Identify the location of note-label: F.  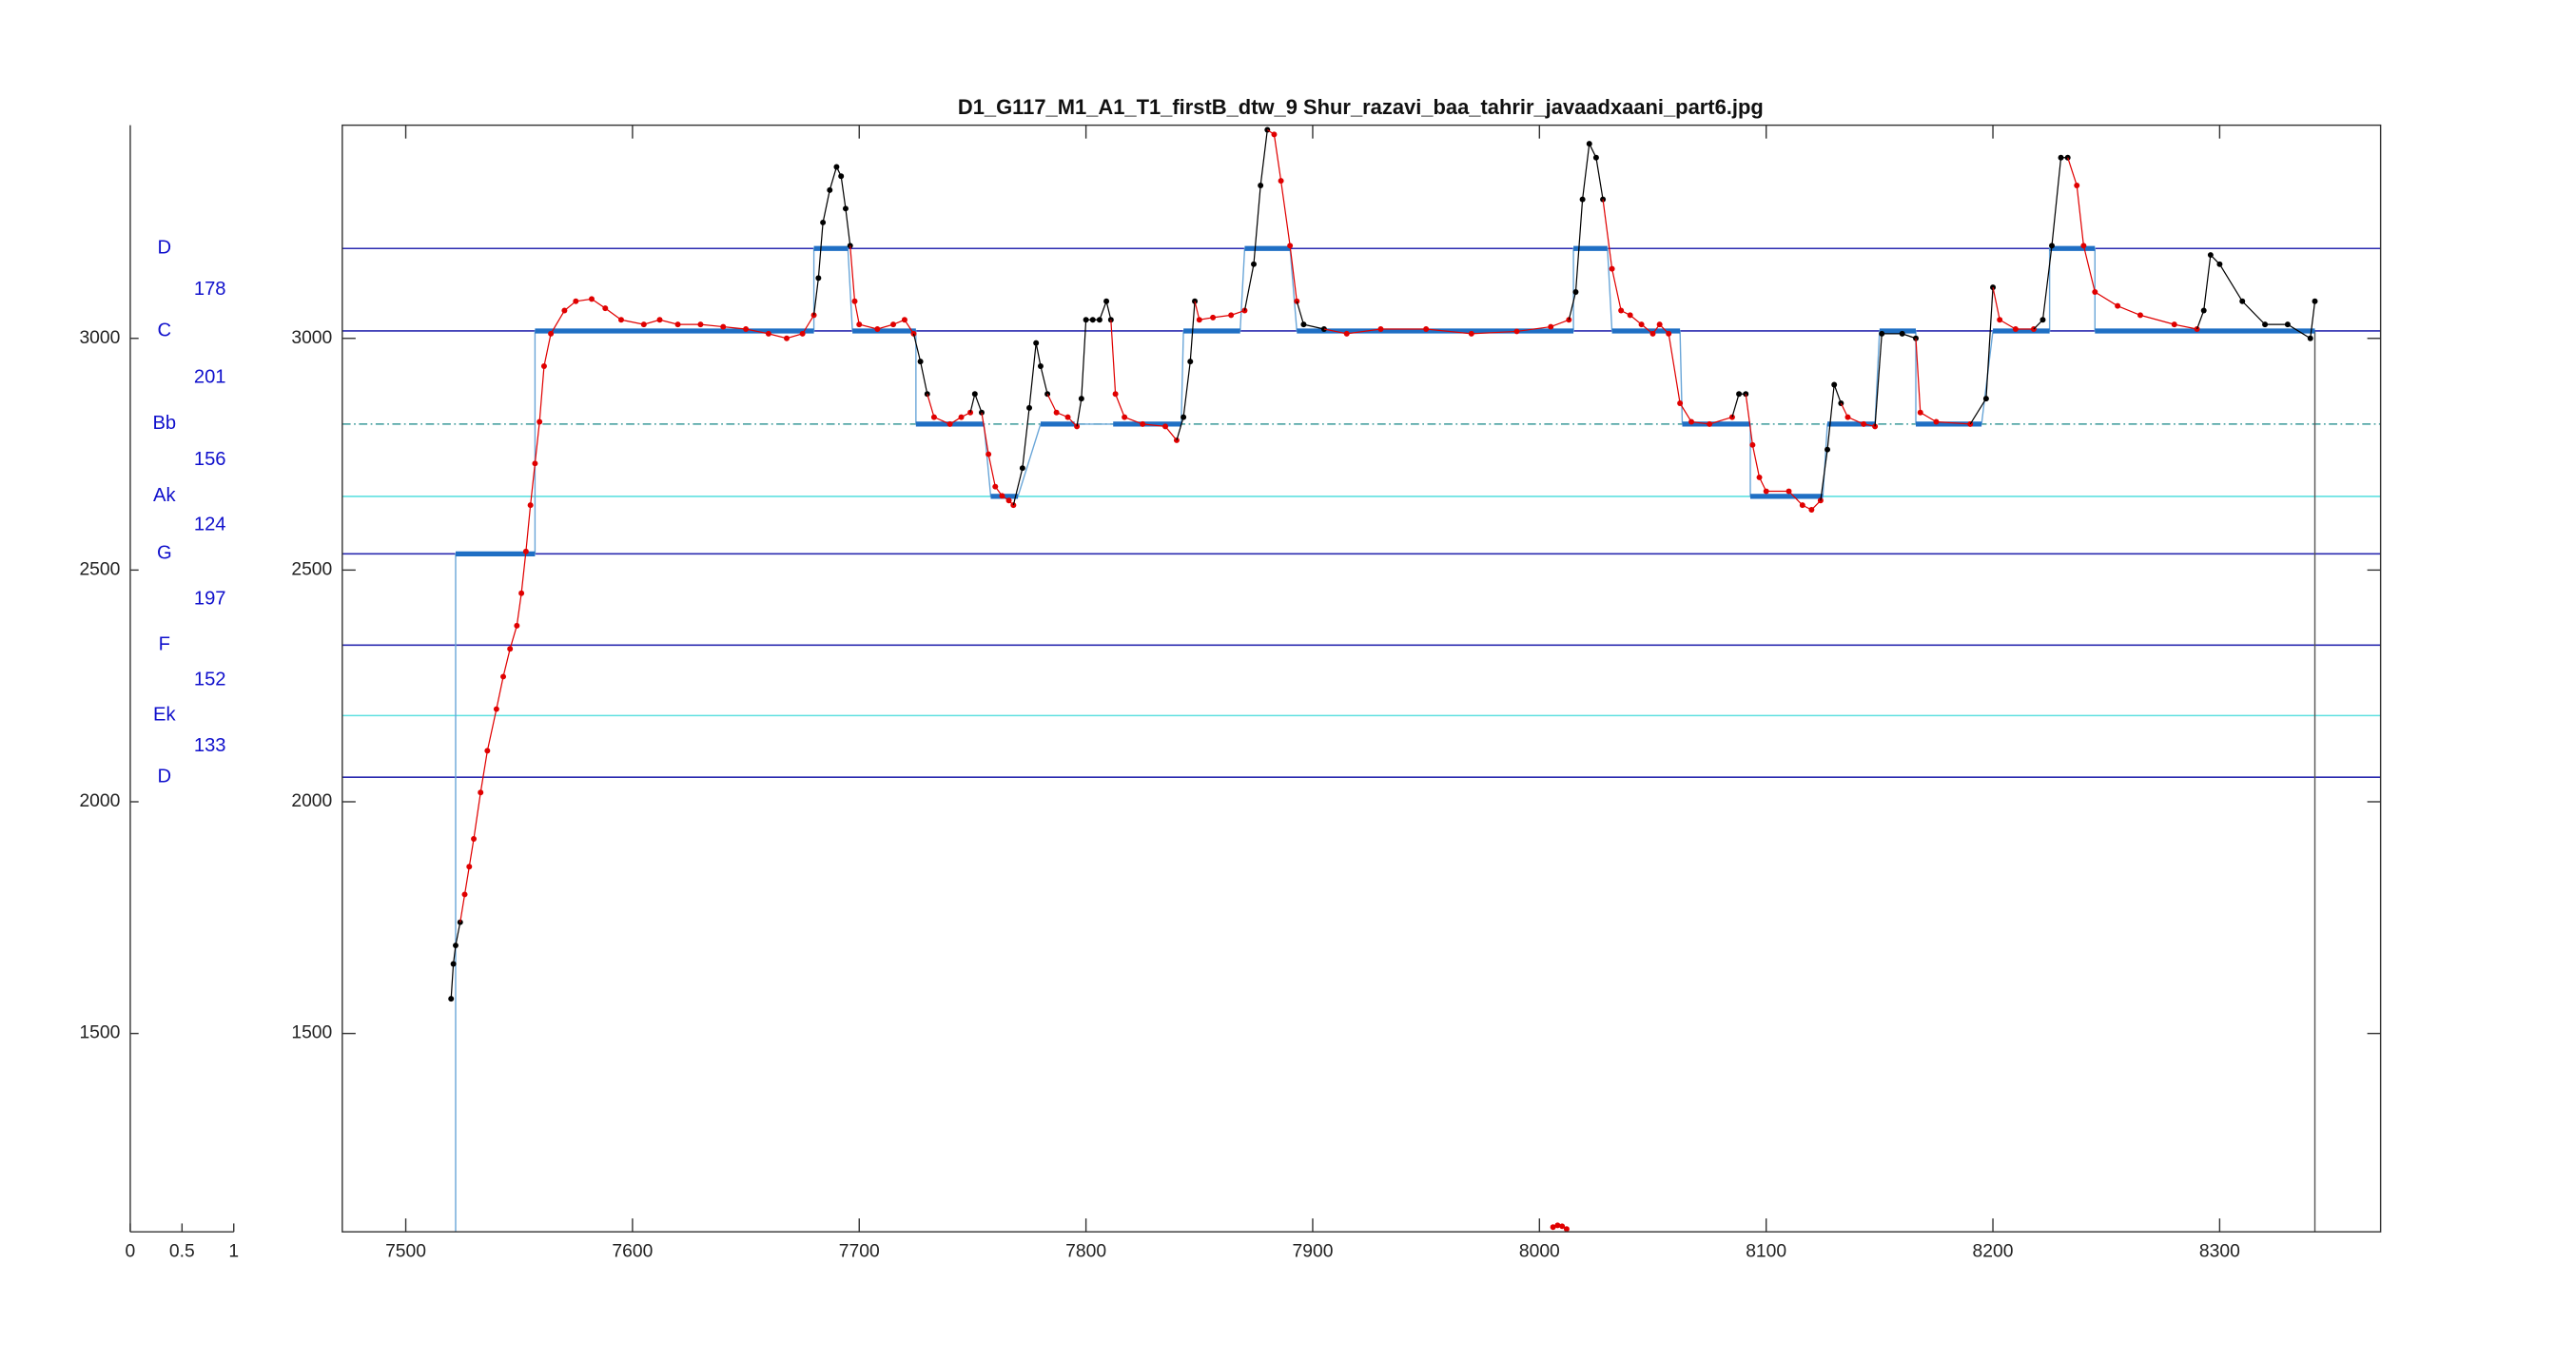
(165, 645).